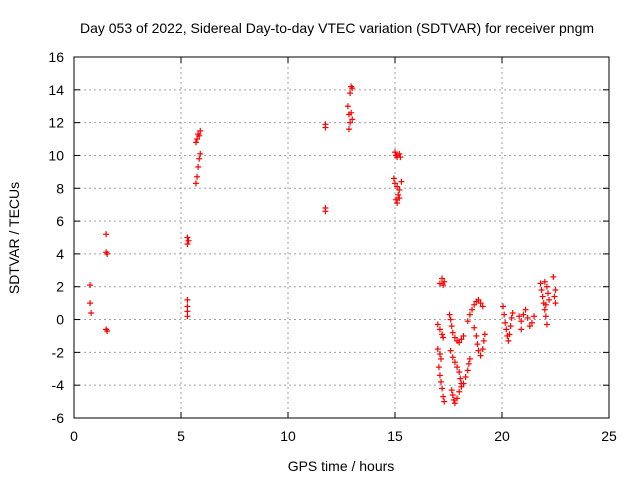 Image resolution: width=640 pixels, height=480 pixels. Describe the element at coordinates (60, 254) in the screenshot. I see `y-tick-label: 4` at that location.